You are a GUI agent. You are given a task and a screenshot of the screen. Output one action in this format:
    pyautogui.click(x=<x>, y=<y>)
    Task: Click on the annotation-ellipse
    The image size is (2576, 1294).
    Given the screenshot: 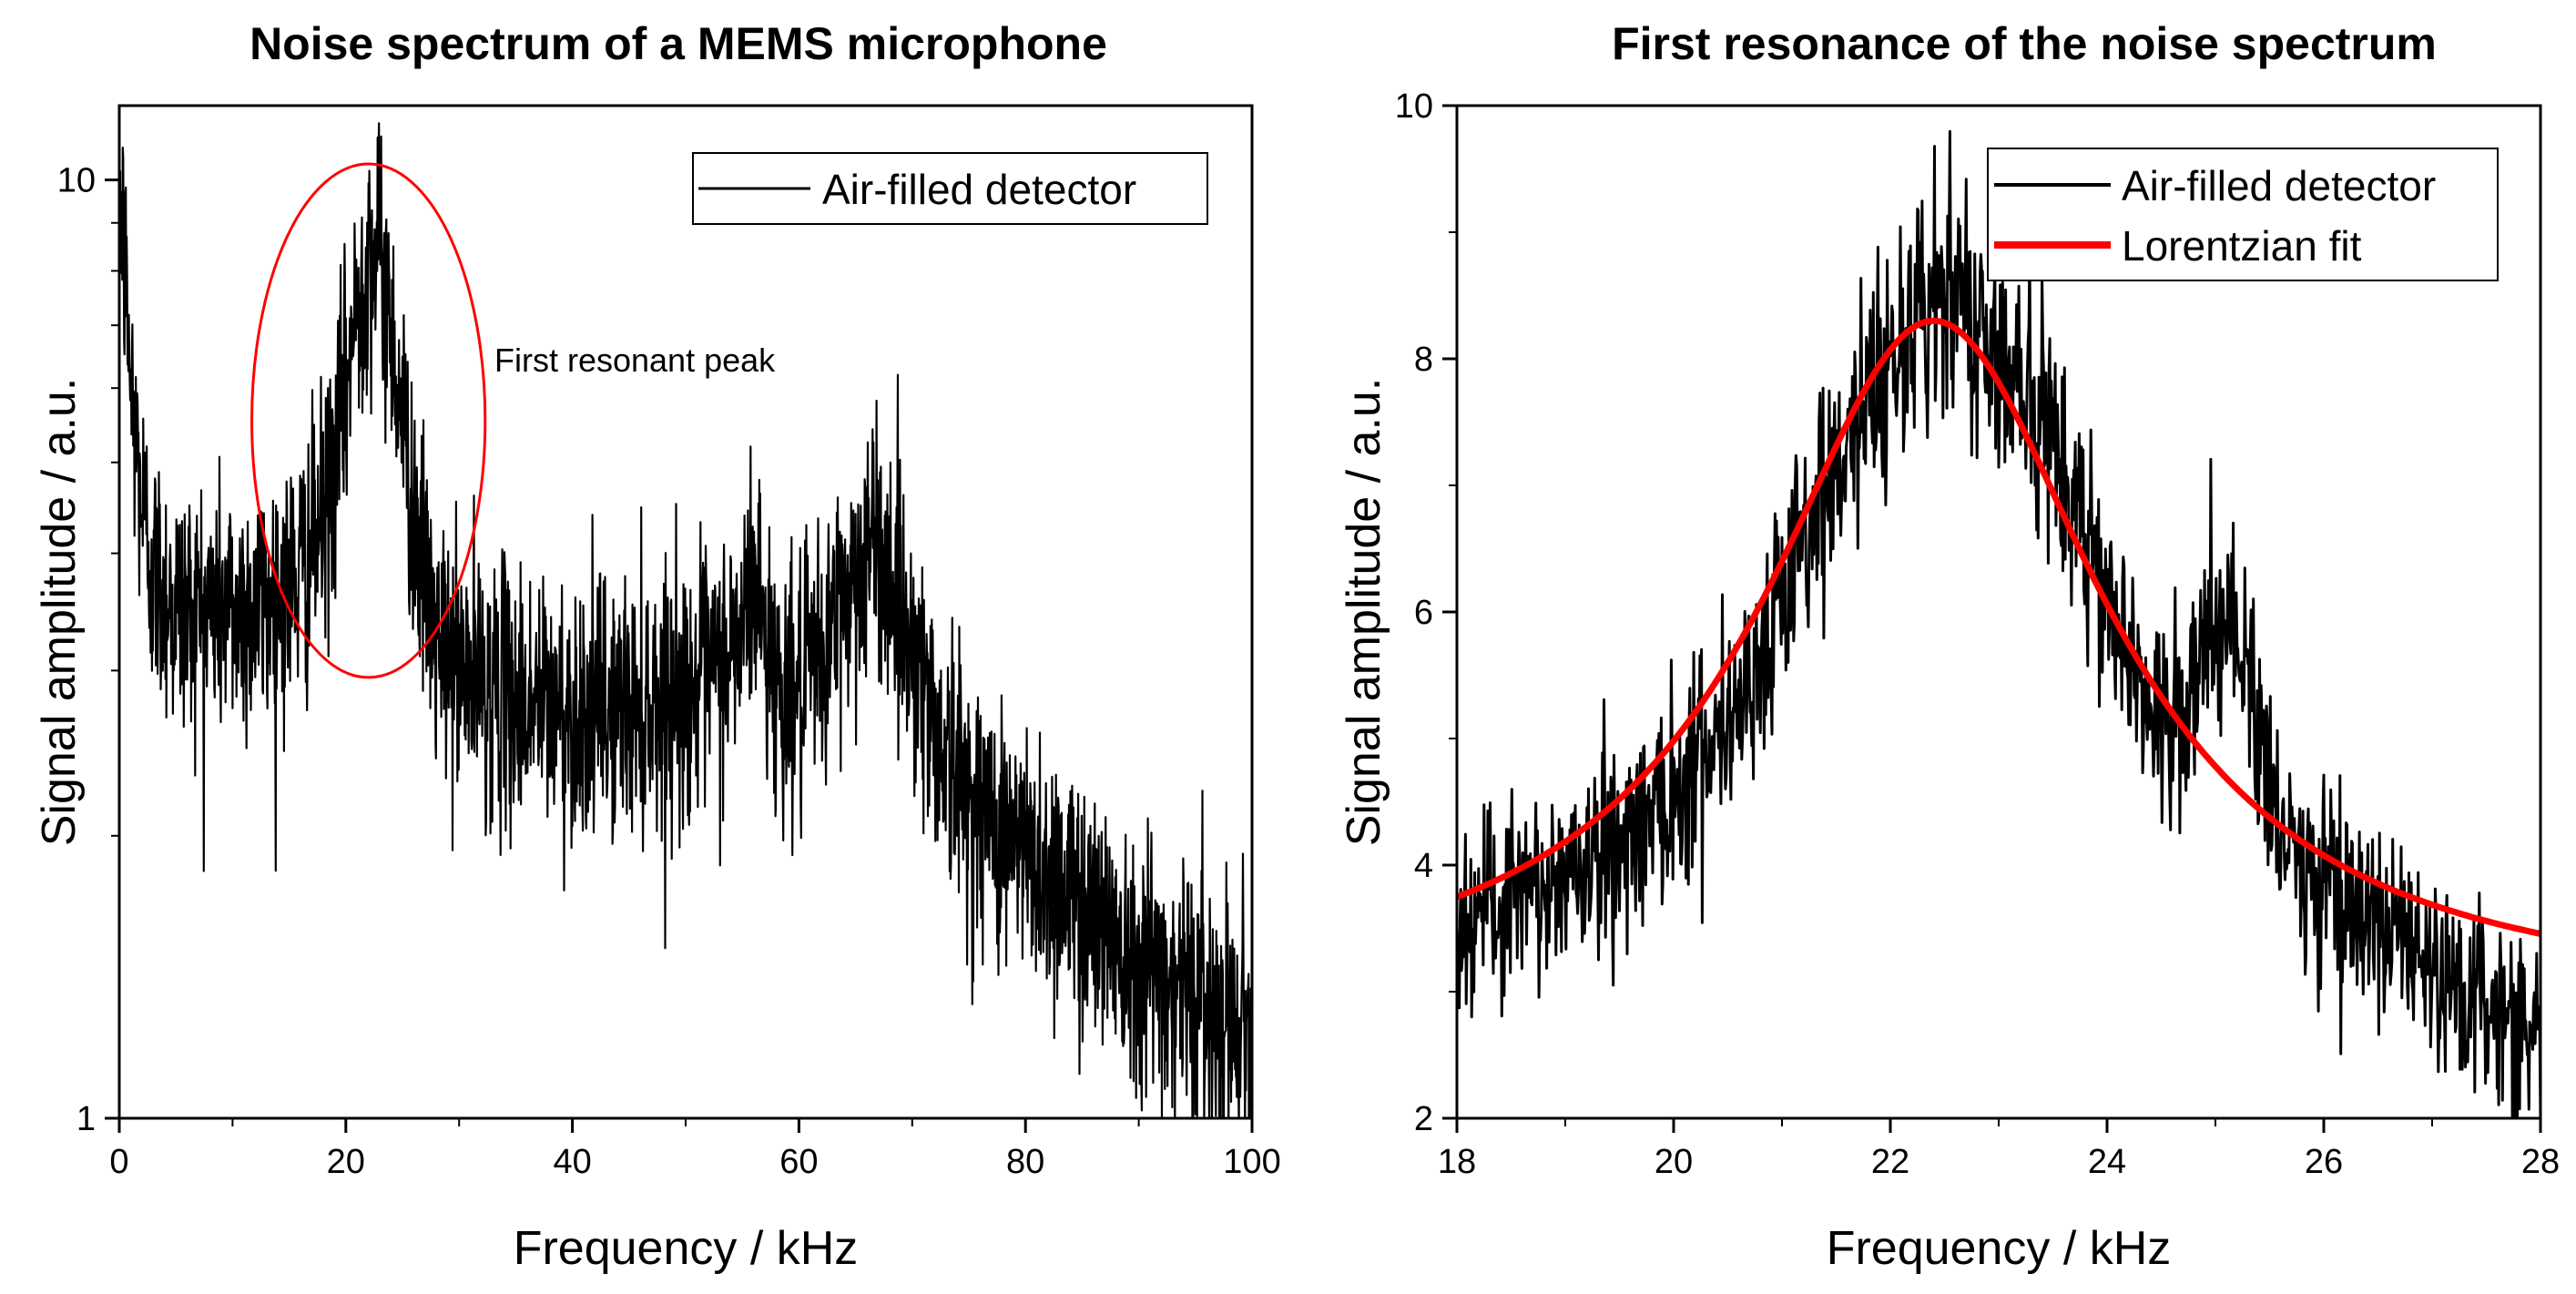 What is the action you would take?
    pyautogui.click(x=368, y=420)
    